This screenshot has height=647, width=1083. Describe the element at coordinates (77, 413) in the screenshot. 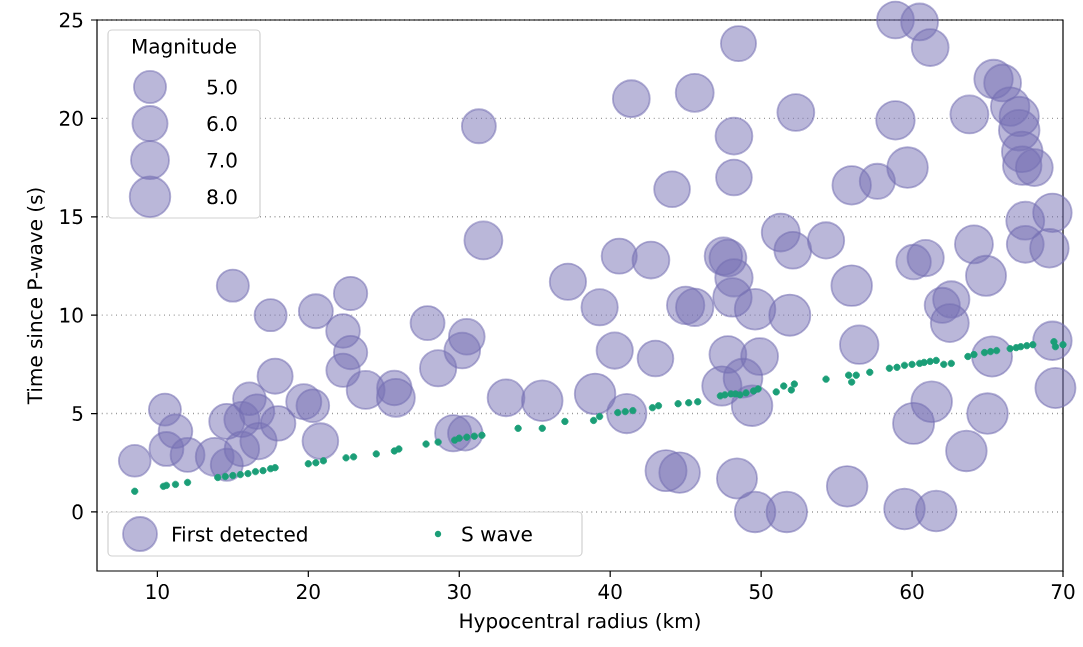

I see `y-tick-label: 5` at that location.